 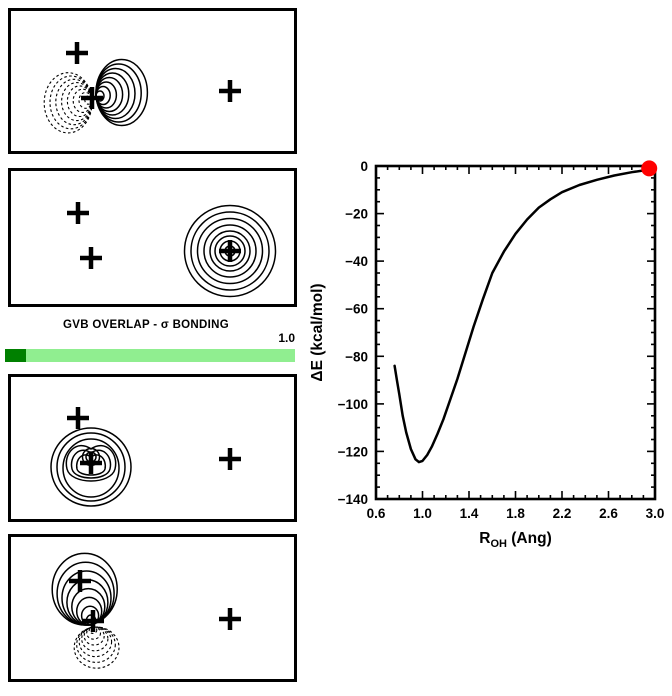 What do you see at coordinates (356, 214) in the screenshot?
I see `y-tick-label: −20` at bounding box center [356, 214].